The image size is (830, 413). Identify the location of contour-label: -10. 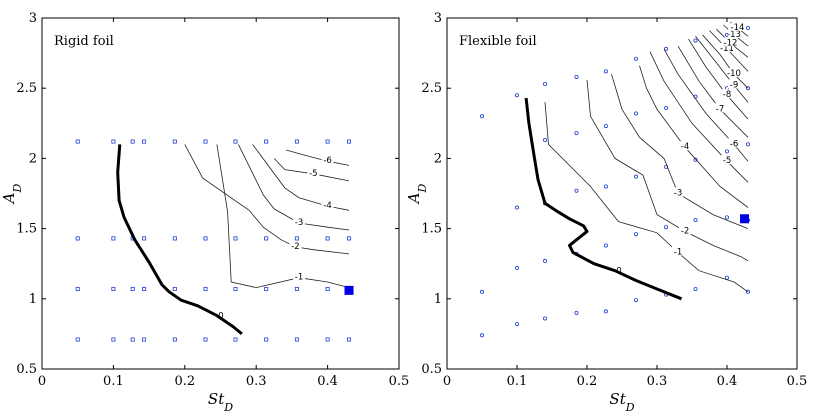
(734, 74).